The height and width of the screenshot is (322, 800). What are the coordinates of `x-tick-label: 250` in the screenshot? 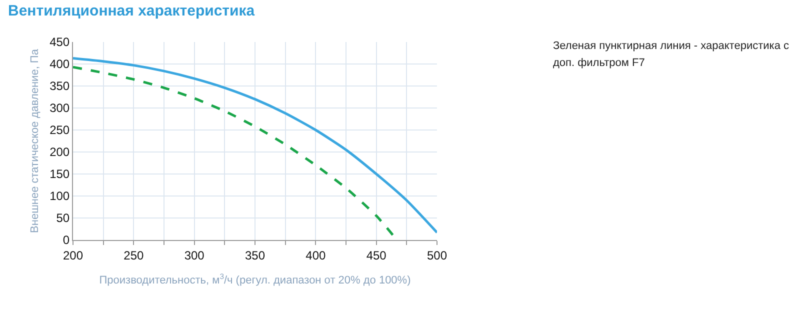 It's located at (134, 255).